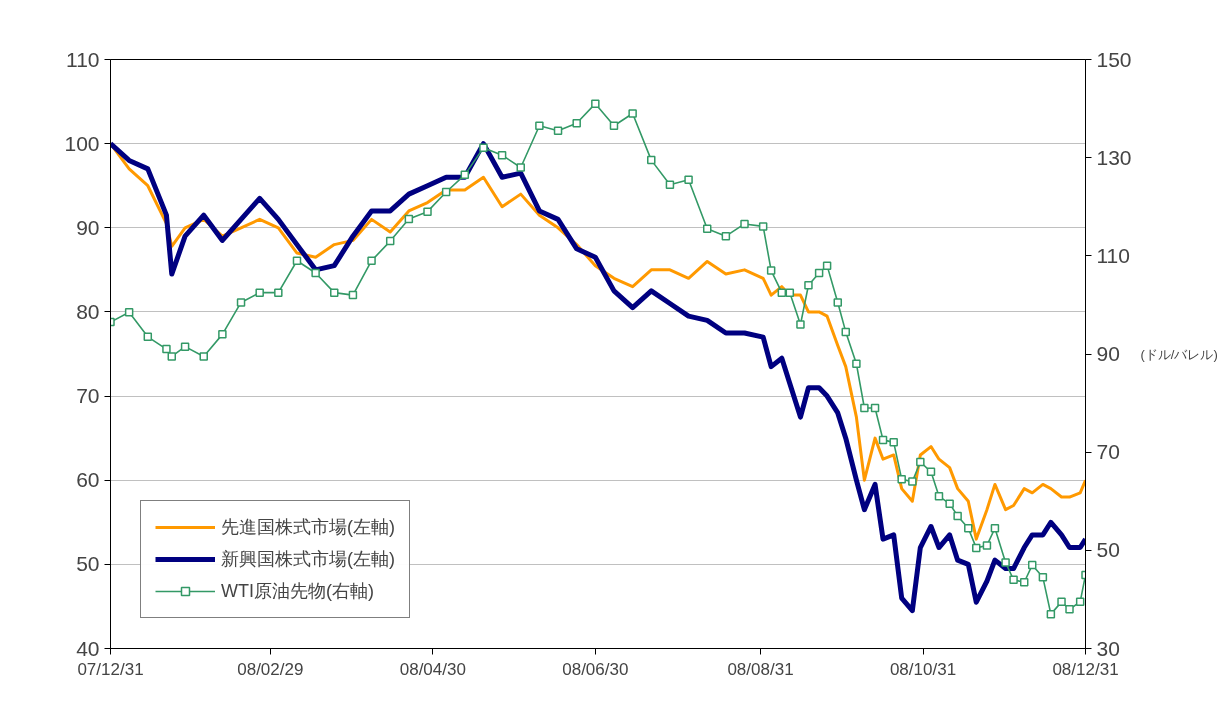 The height and width of the screenshot is (710, 1220). What do you see at coordinates (88, 311) in the screenshot?
I see `y-tick-label: 80` at bounding box center [88, 311].